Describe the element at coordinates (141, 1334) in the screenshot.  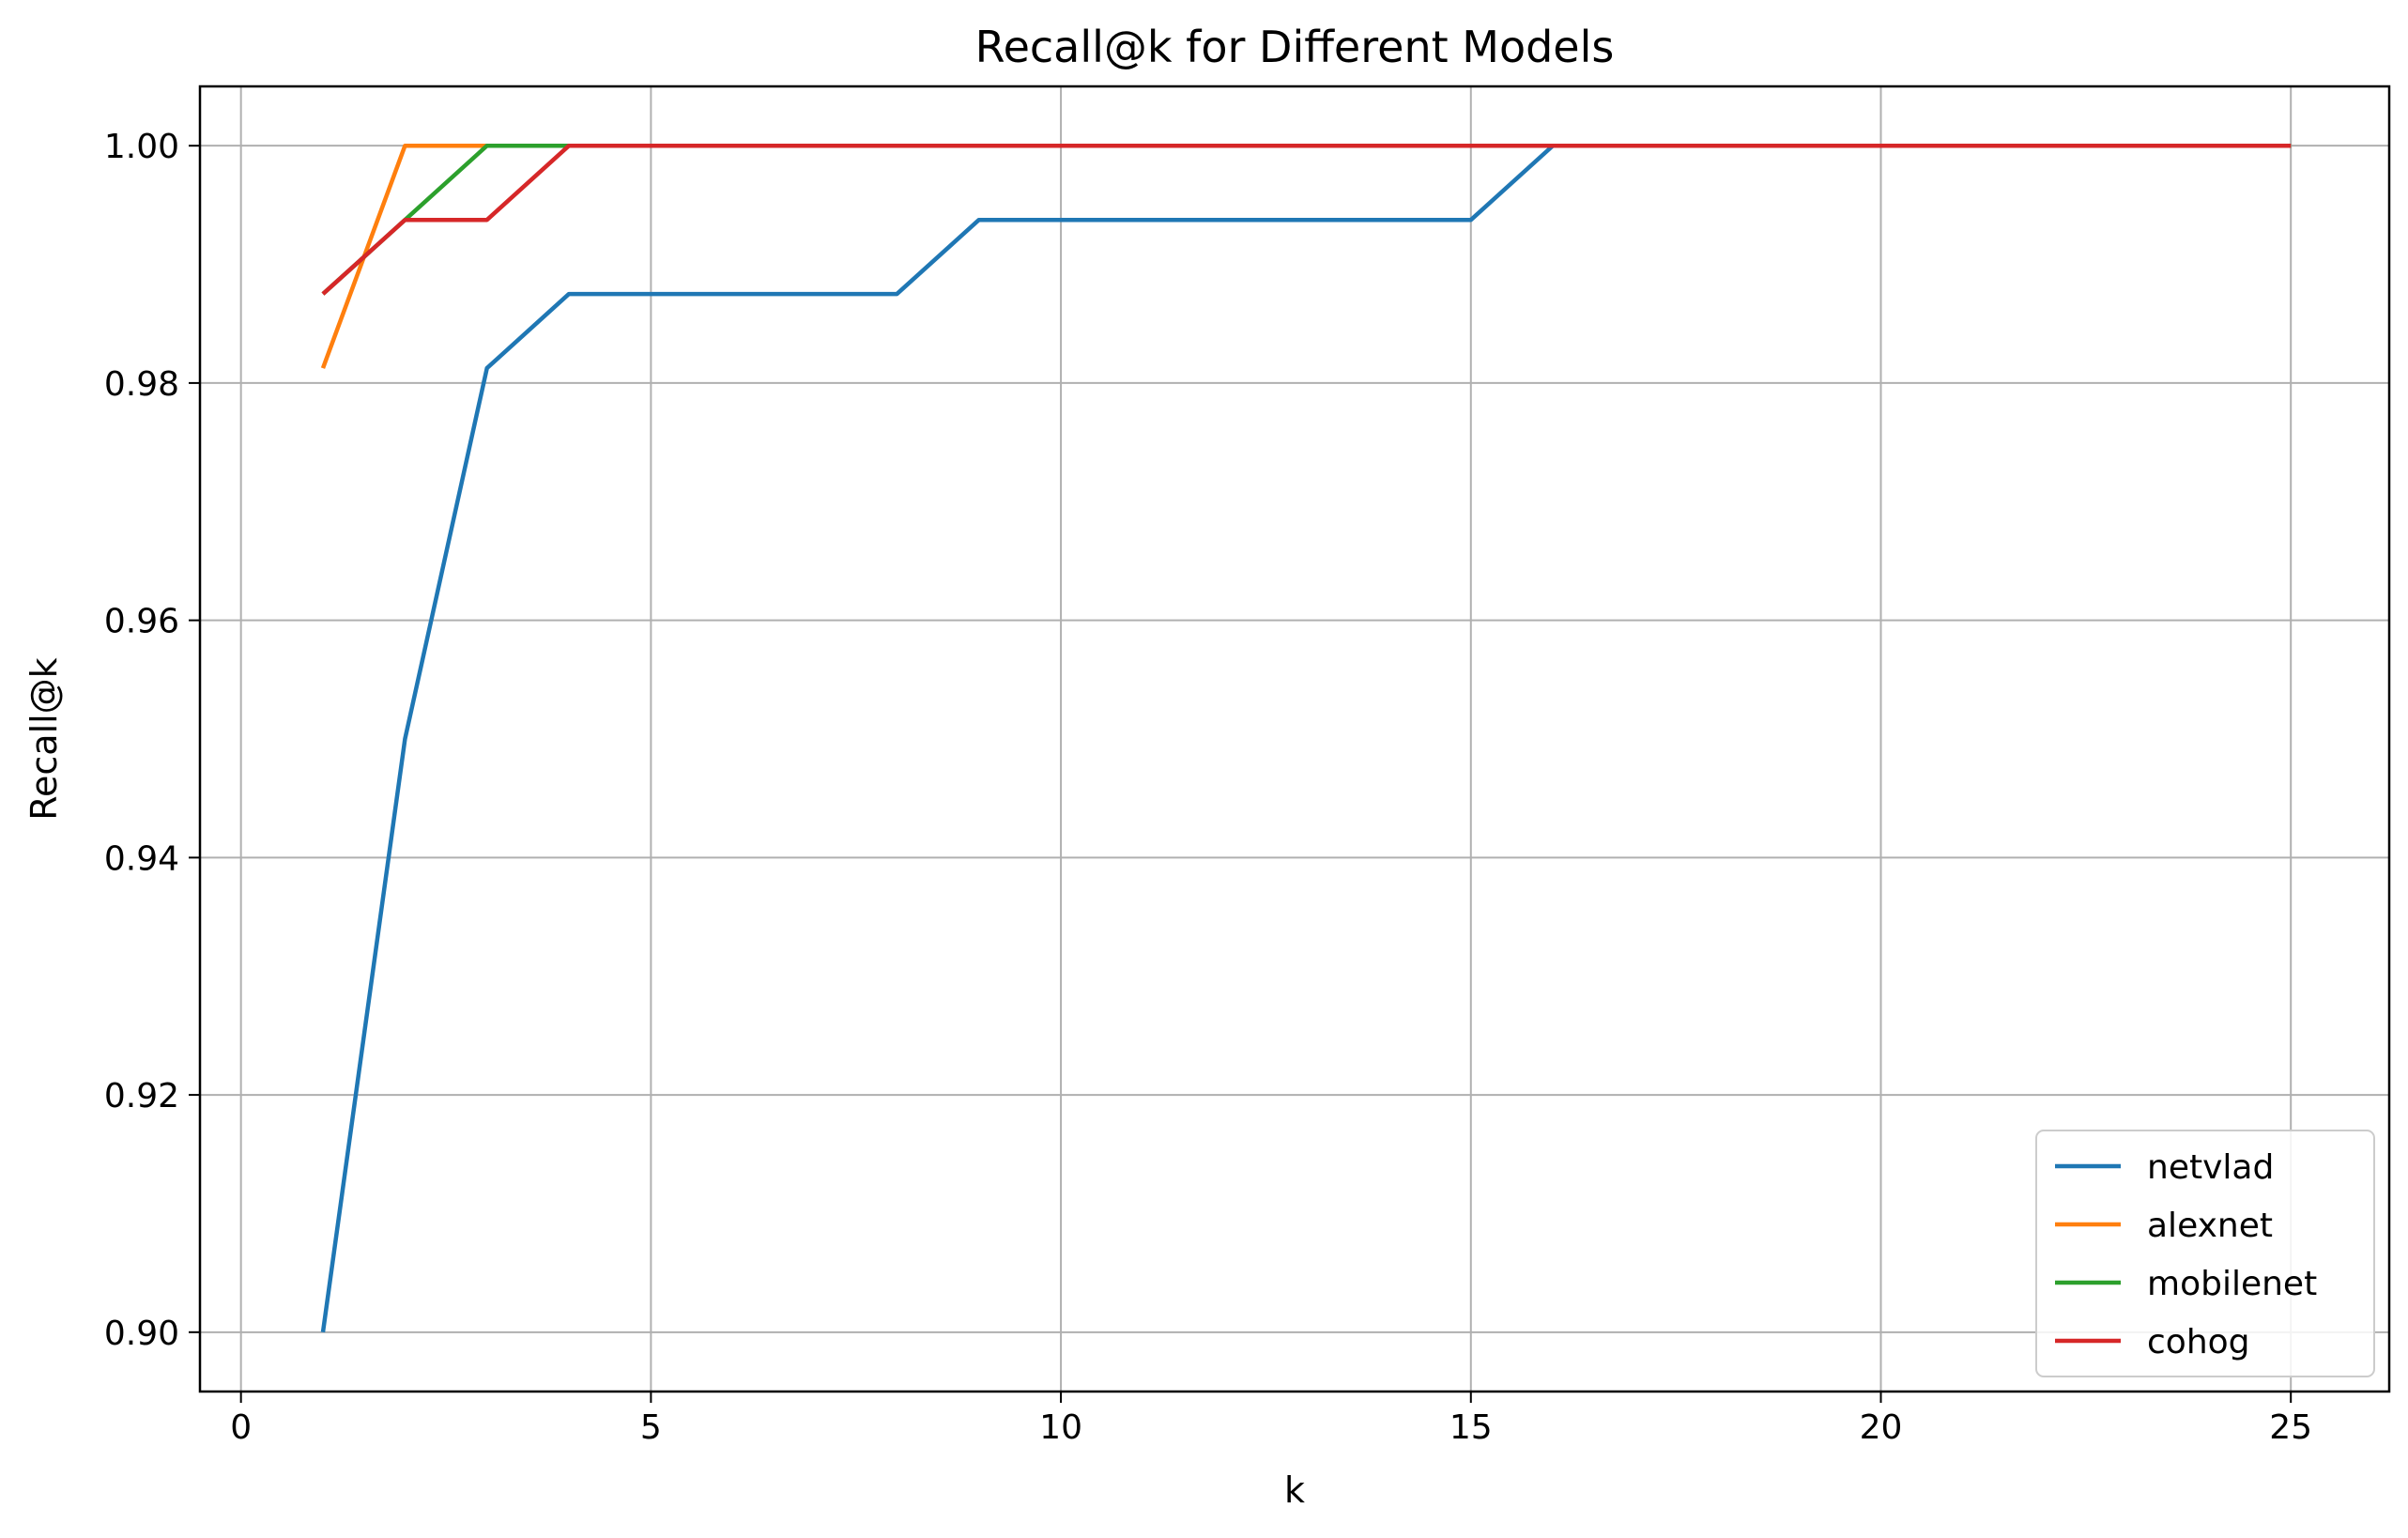
I see `y-tick-label: 0.90` at that location.